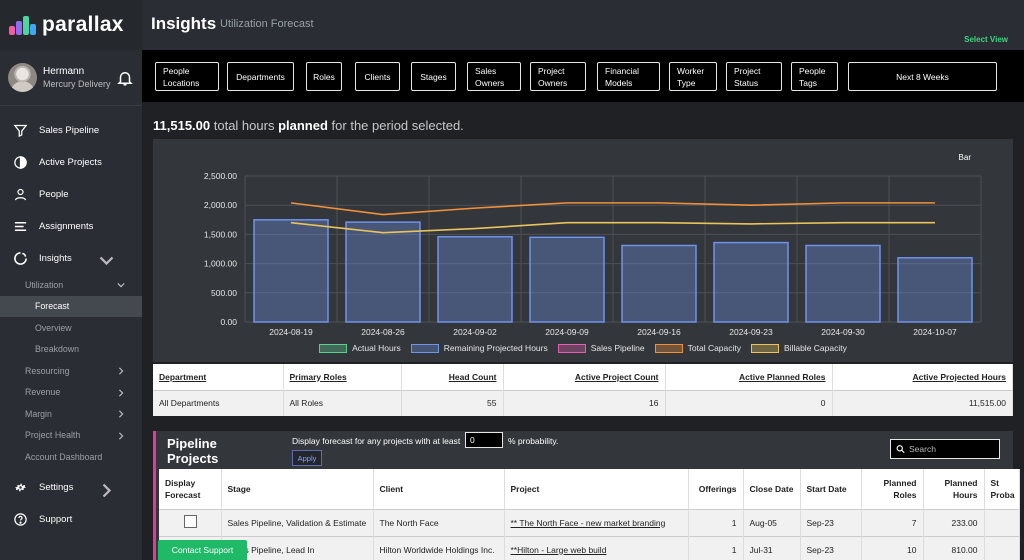  What do you see at coordinates (125, 78) in the screenshot?
I see `bell-icon` at bounding box center [125, 78].